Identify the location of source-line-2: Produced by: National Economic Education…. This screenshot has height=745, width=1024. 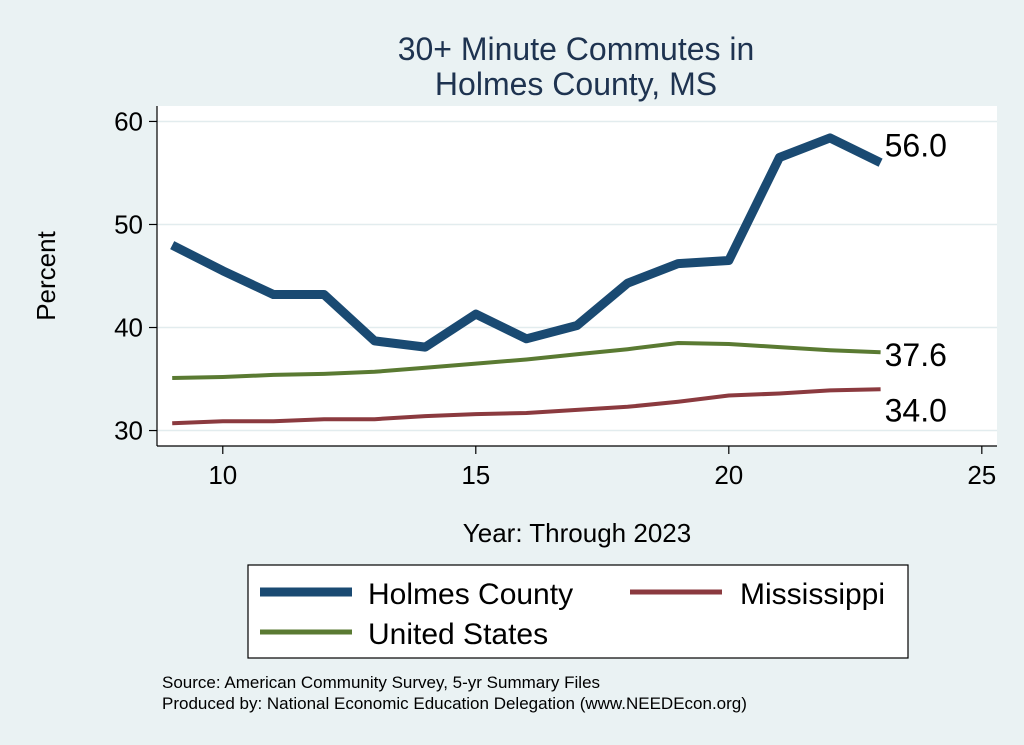
(454, 703).